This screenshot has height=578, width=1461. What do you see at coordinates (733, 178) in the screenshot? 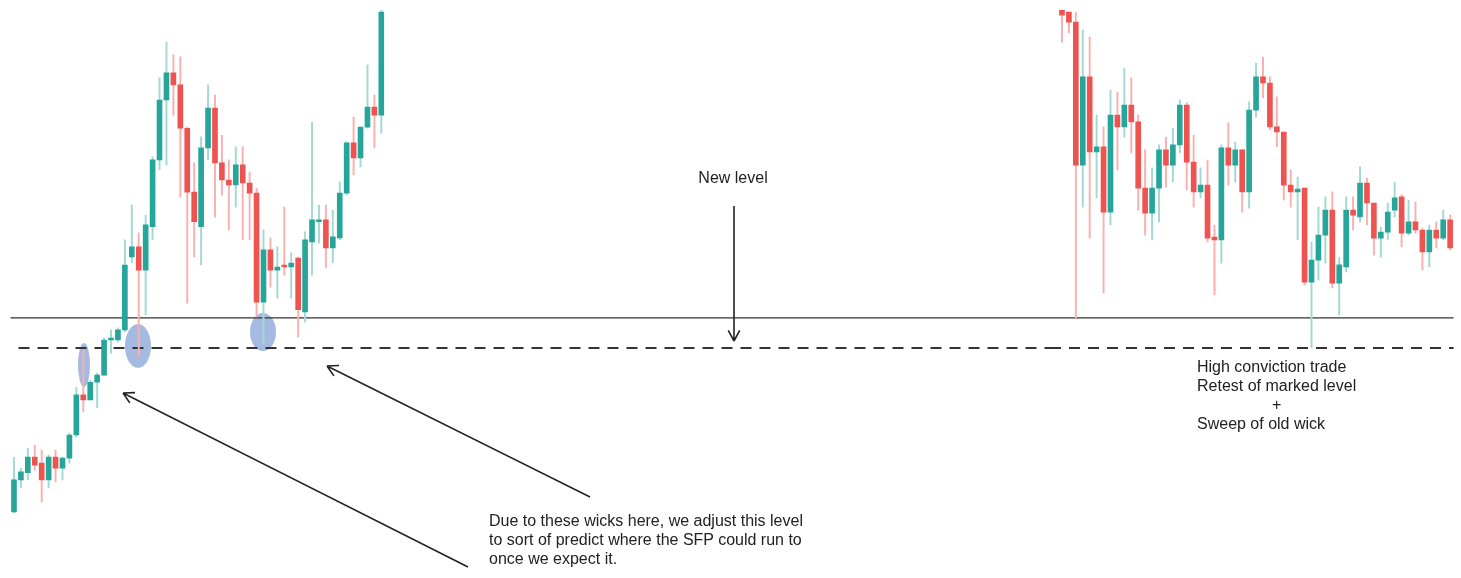
I see `ref-line-label: New level` at bounding box center [733, 178].